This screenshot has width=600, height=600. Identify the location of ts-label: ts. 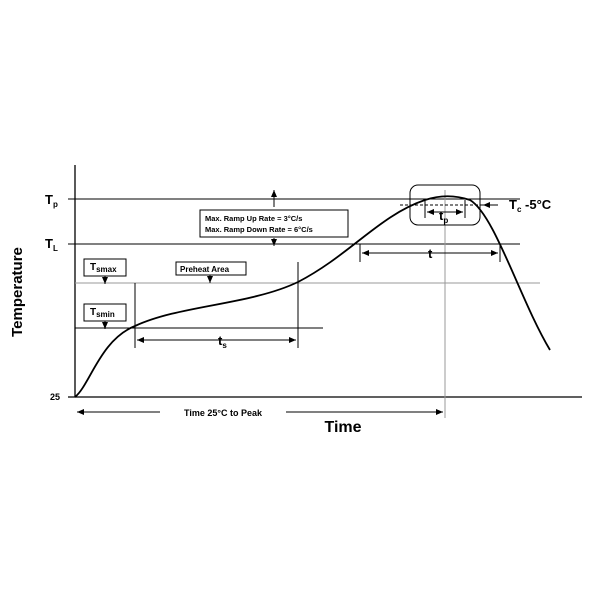
(222, 341).